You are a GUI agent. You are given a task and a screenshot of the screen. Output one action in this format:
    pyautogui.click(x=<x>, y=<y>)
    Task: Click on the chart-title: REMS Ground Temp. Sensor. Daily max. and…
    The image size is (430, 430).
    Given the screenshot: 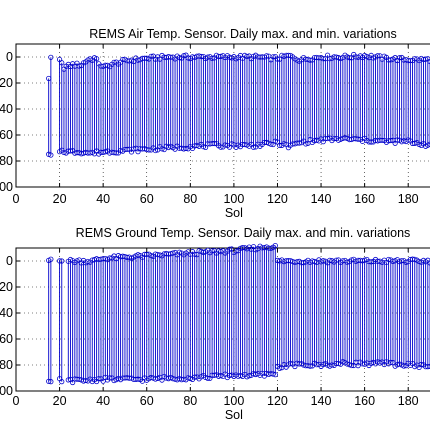 What is the action you would take?
    pyautogui.click(x=243, y=233)
    